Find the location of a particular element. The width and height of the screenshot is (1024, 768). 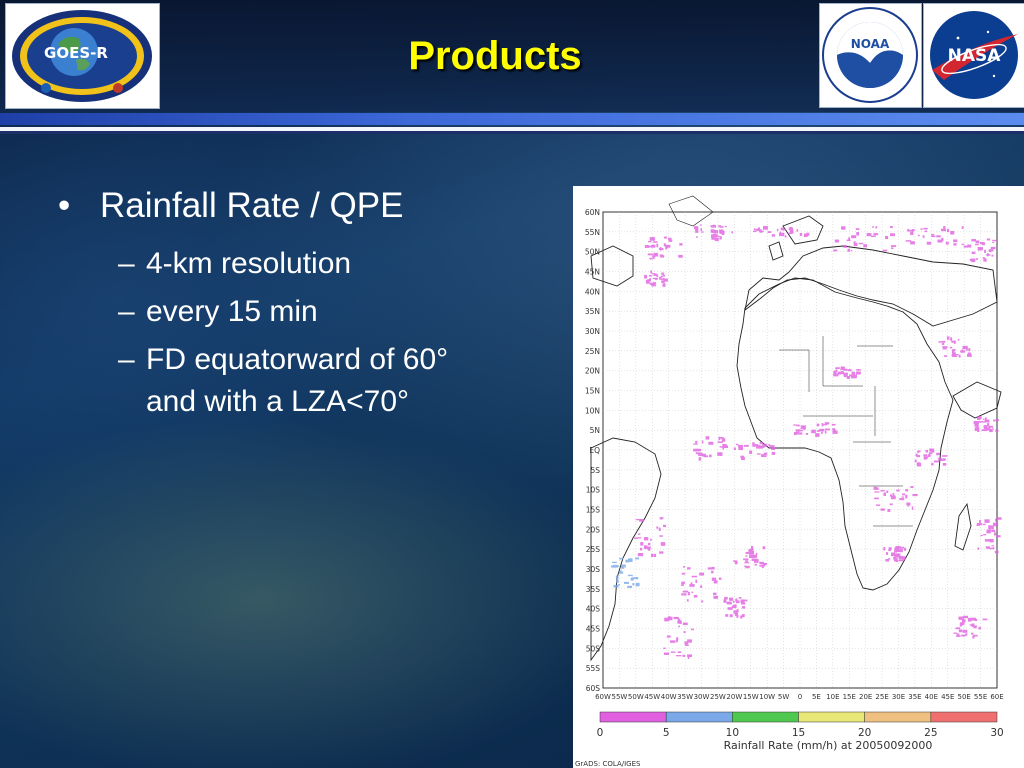

lat-tick-label: 10S is located at coordinates (593, 490).